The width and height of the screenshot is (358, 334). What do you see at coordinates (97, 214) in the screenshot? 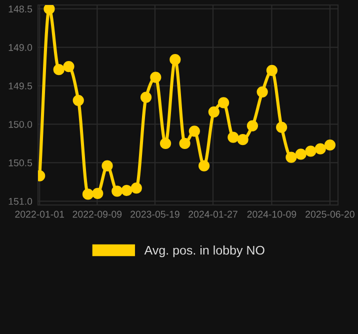
I see `x-tick-label: 2022-09-09` at bounding box center [97, 214].